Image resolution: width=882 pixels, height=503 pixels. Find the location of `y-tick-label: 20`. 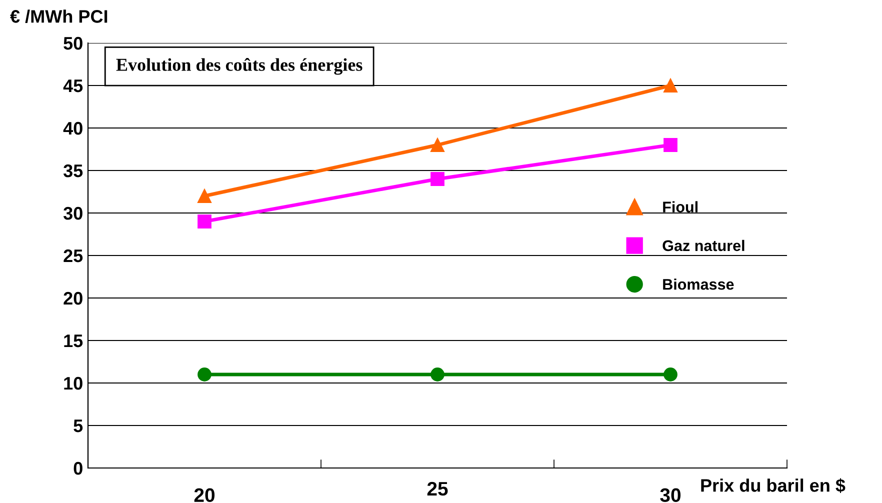

y-tick-label: 20 is located at coordinates (73, 298).